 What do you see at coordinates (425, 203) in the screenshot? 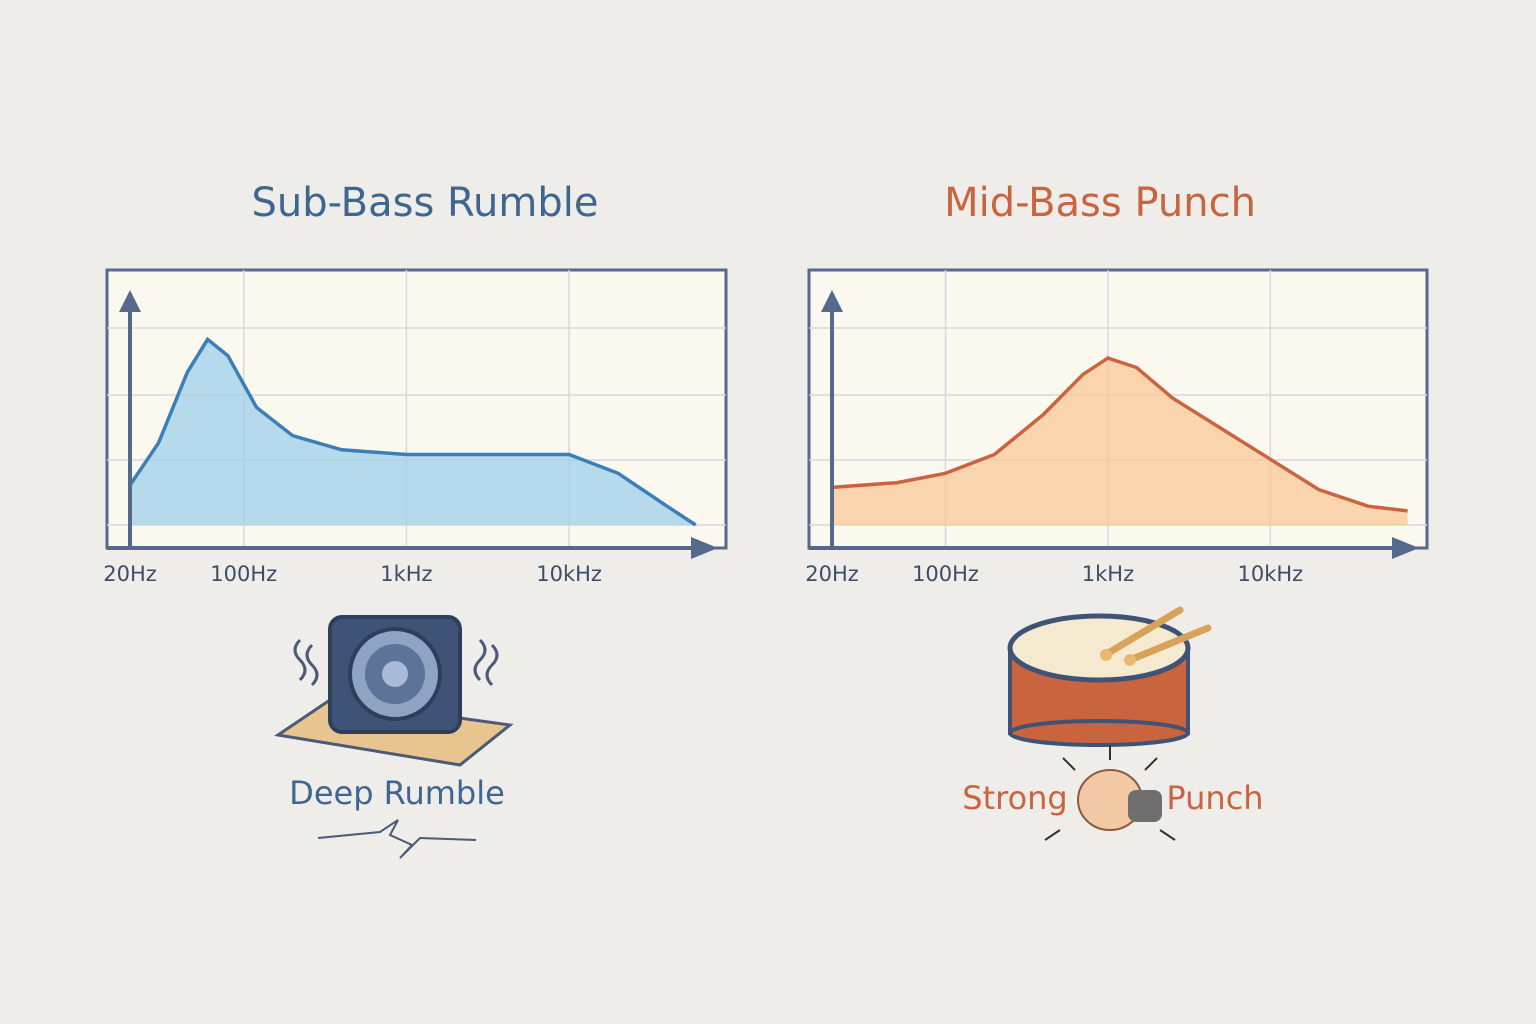
I see `chart-title: Sub-Bass Rumble` at bounding box center [425, 203].